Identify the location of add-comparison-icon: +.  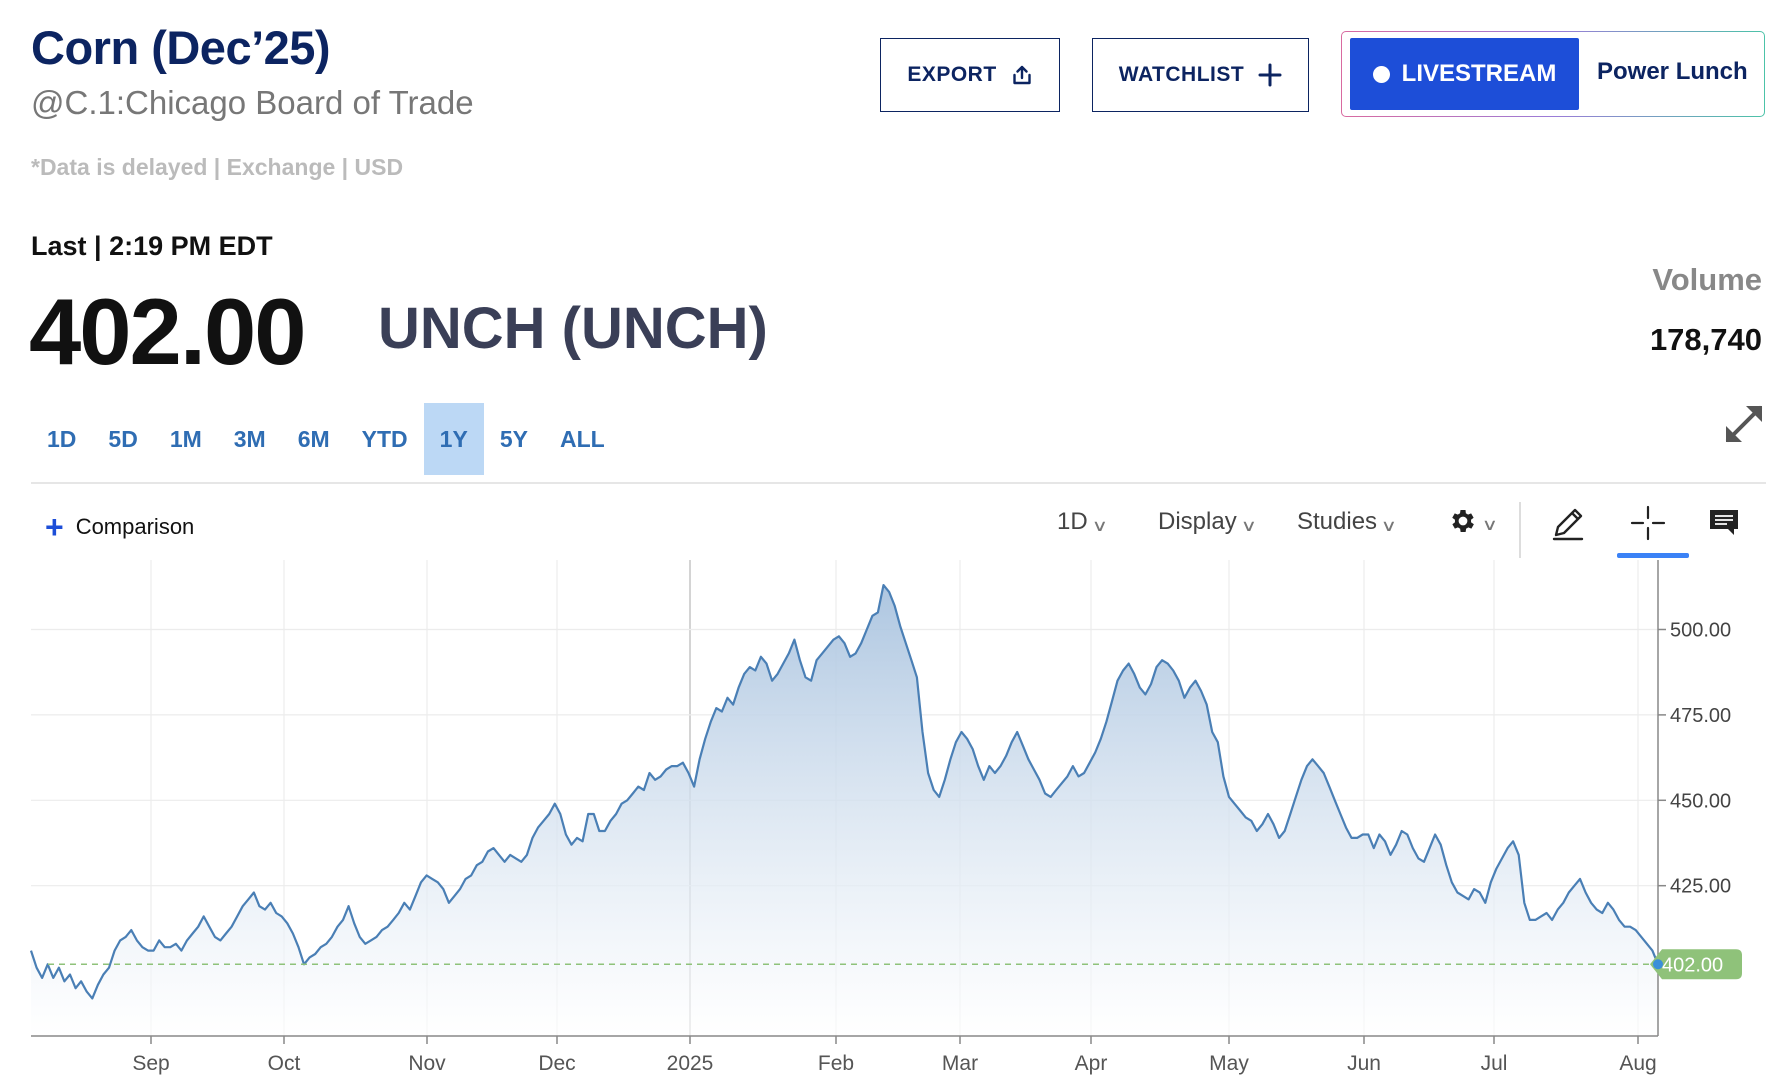
(54, 527).